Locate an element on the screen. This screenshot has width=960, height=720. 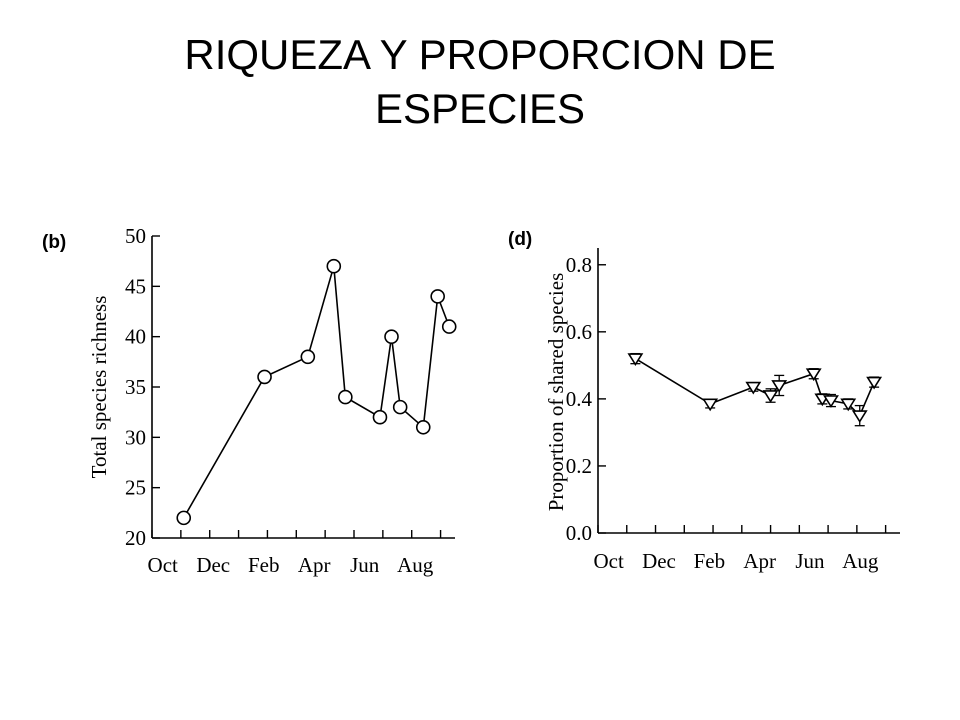
panel-label: (d) is located at coordinates (520, 239).